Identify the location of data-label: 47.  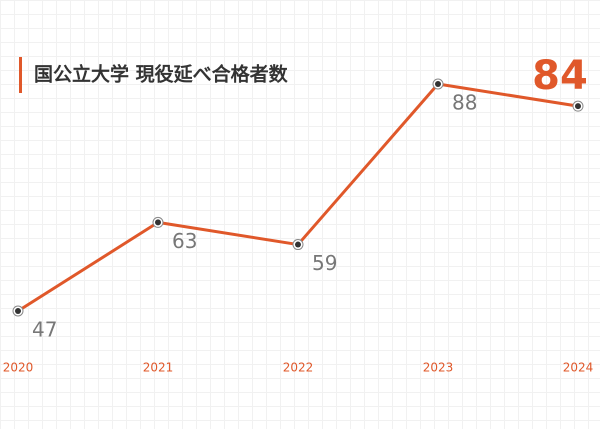
(44, 330).